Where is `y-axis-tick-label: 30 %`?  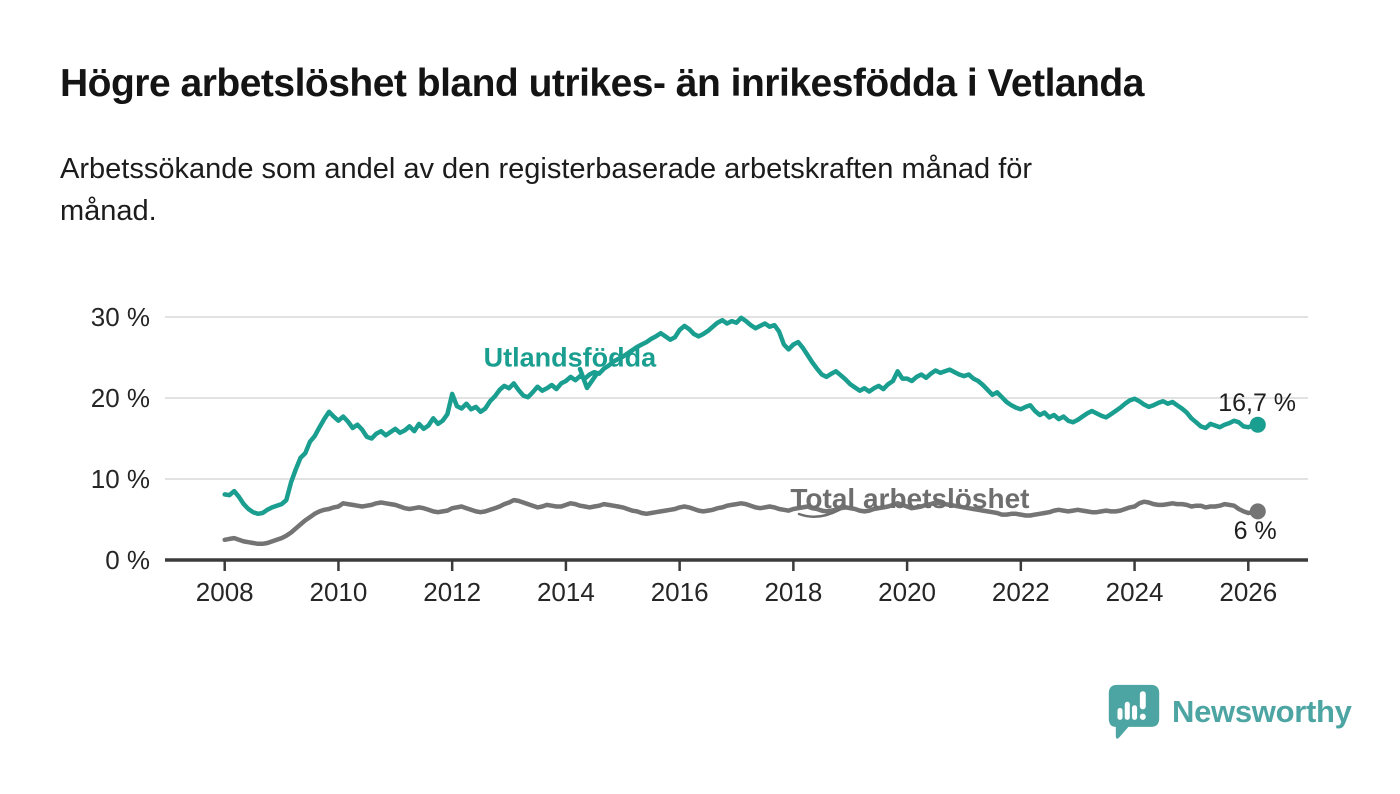
y-axis-tick-label: 30 % is located at coordinates (120, 317).